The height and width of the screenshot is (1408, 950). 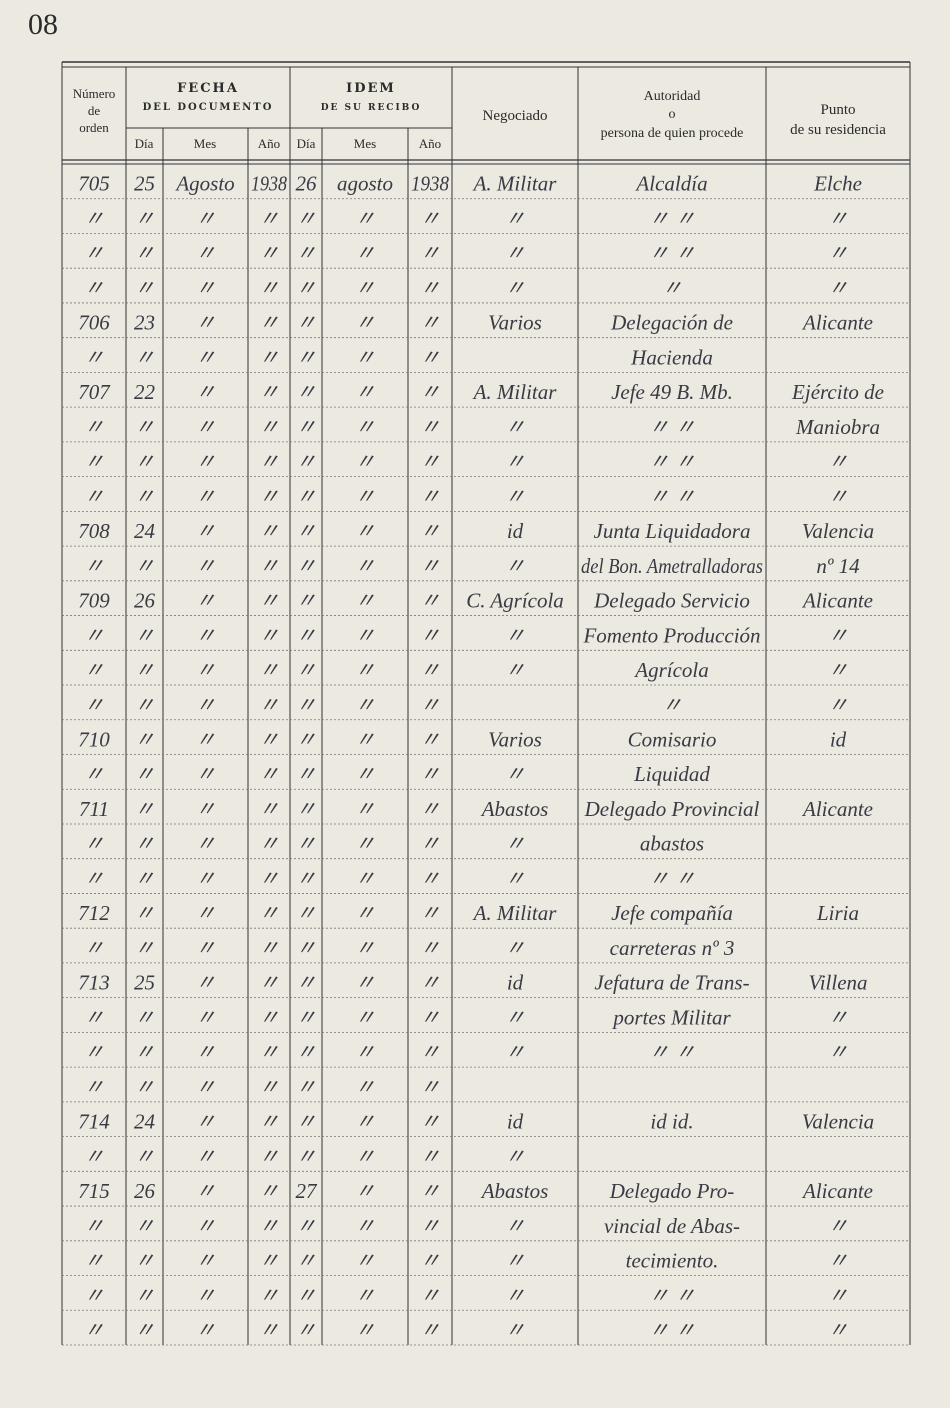 What do you see at coordinates (838, 1122) in the screenshot?
I see `cell: Valencia` at bounding box center [838, 1122].